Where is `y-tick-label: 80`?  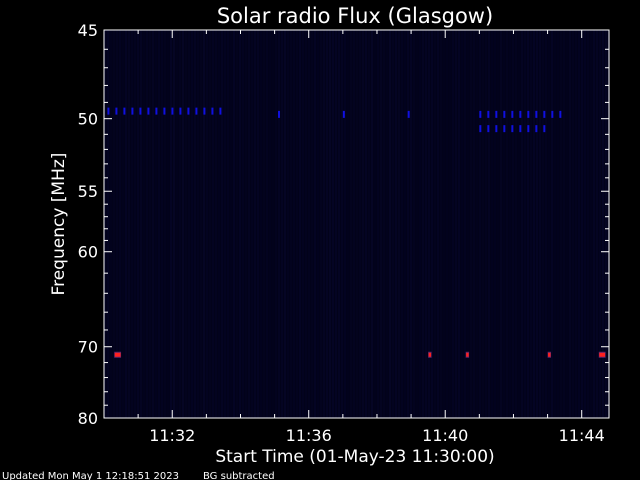
y-tick-label: 80 is located at coordinates (88, 418).